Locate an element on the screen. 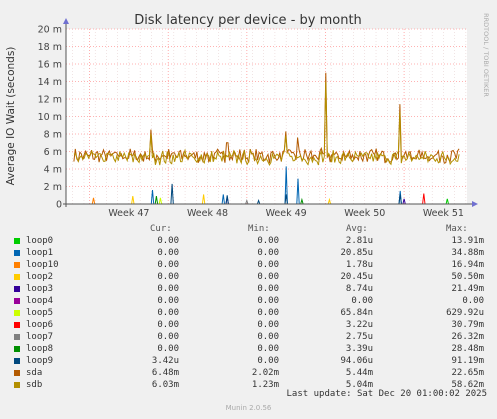 The image size is (497, 419). legend-max: 58.62m is located at coordinates (467, 385).